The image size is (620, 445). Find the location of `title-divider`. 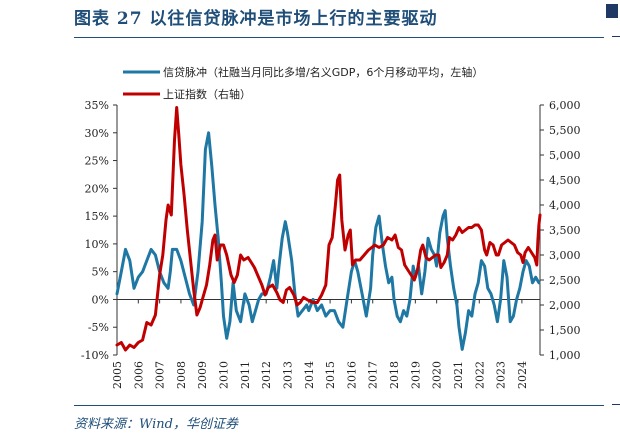

title-divider is located at coordinates (339, 37).